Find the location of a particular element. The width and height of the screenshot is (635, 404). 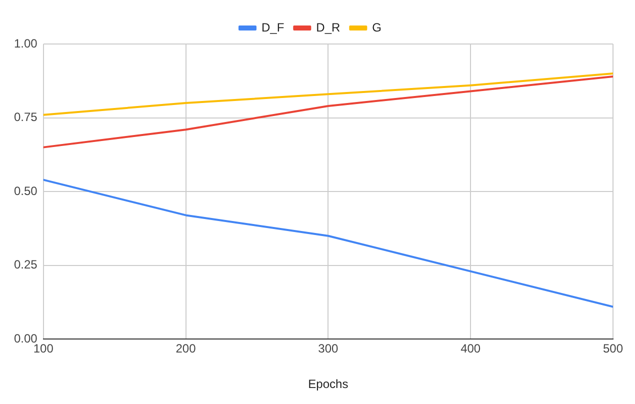

y-tick-label: 0.75 is located at coordinates (26, 117).